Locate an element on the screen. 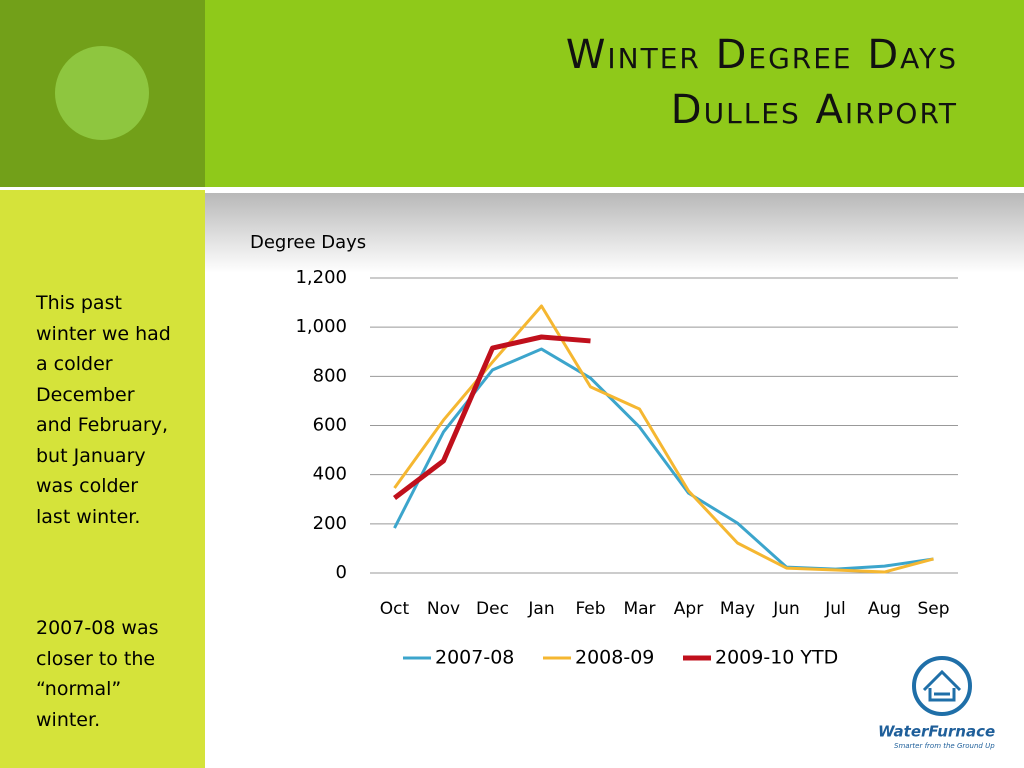 This screenshot has width=1024, height=768. legend-label: 2007-08 is located at coordinates (474, 658).